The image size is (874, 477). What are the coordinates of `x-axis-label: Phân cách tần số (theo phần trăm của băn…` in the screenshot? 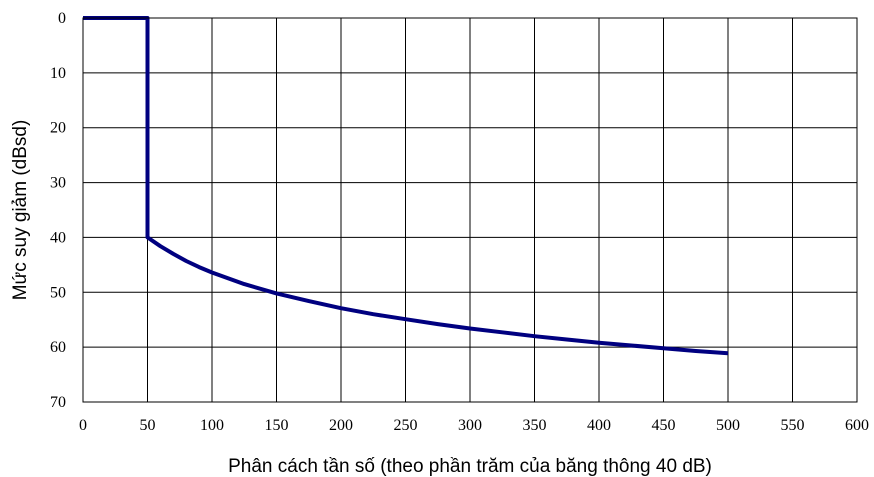 It's located at (470, 466).